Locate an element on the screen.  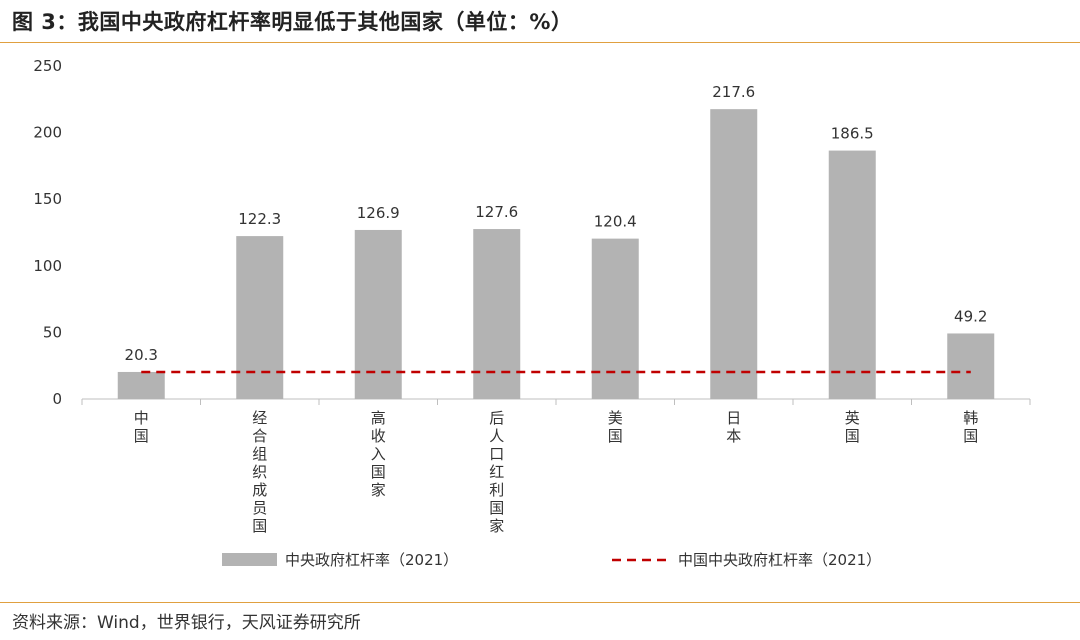
y-tick-label: 250 is located at coordinates (47, 66).